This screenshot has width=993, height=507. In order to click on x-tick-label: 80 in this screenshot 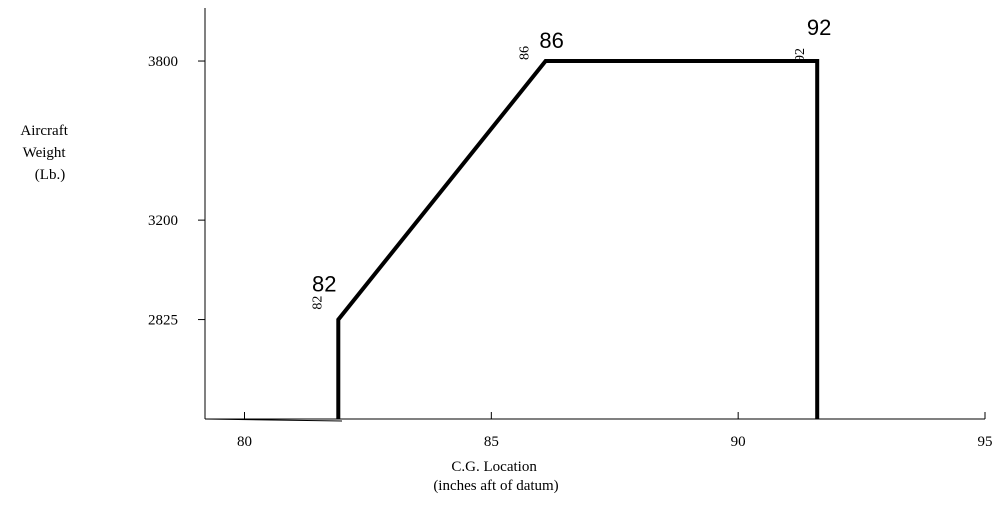, I will do `click(244, 442)`.